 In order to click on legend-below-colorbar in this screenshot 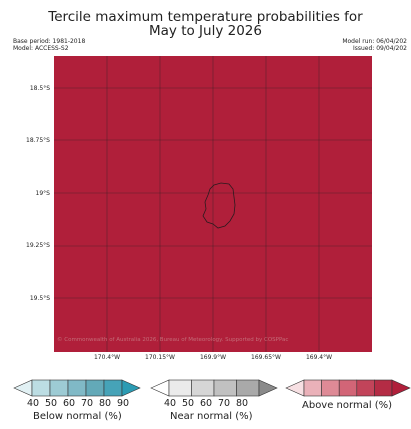, I will do `click(77, 388)`.